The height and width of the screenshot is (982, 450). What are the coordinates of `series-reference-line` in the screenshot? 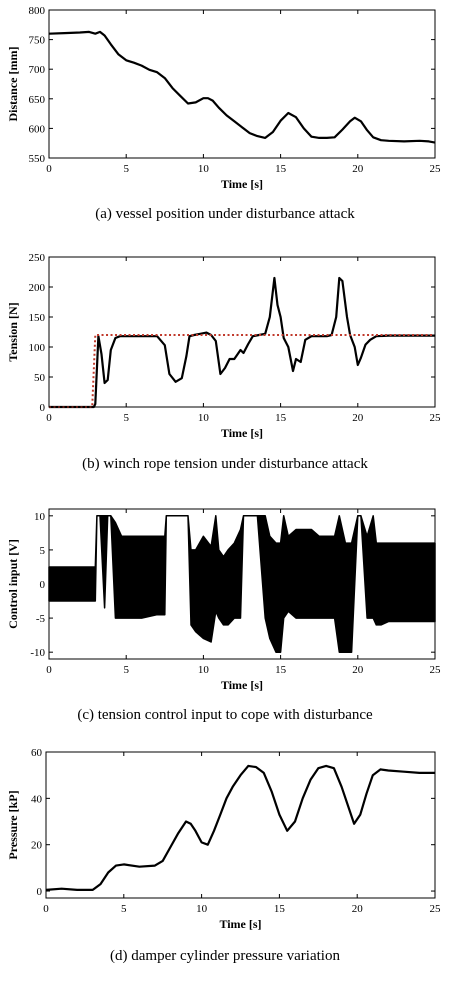 It's located at (242, 371).